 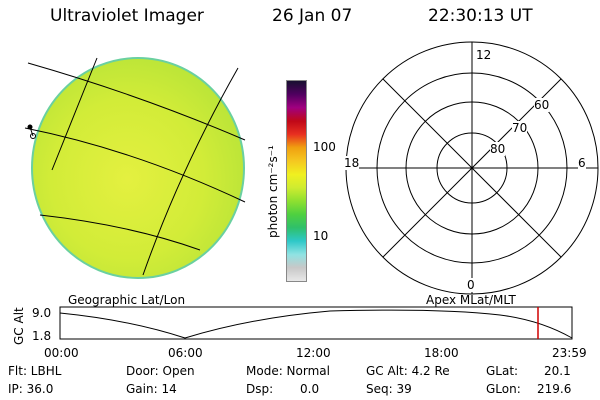 What do you see at coordinates (498, 149) in the screenshot?
I see `mlat-label-80: 80` at bounding box center [498, 149].